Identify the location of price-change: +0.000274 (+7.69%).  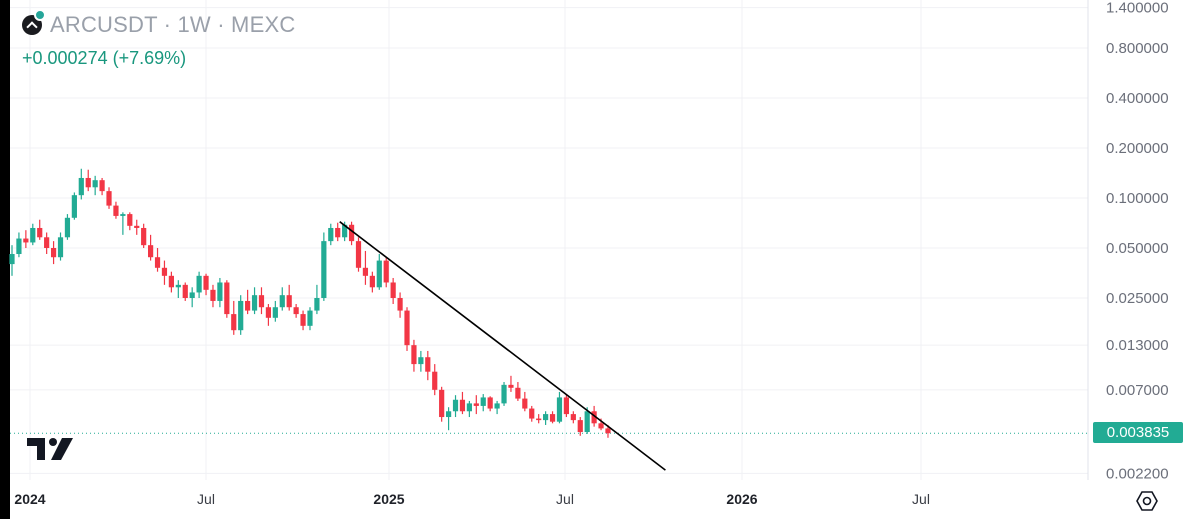
(104, 58).